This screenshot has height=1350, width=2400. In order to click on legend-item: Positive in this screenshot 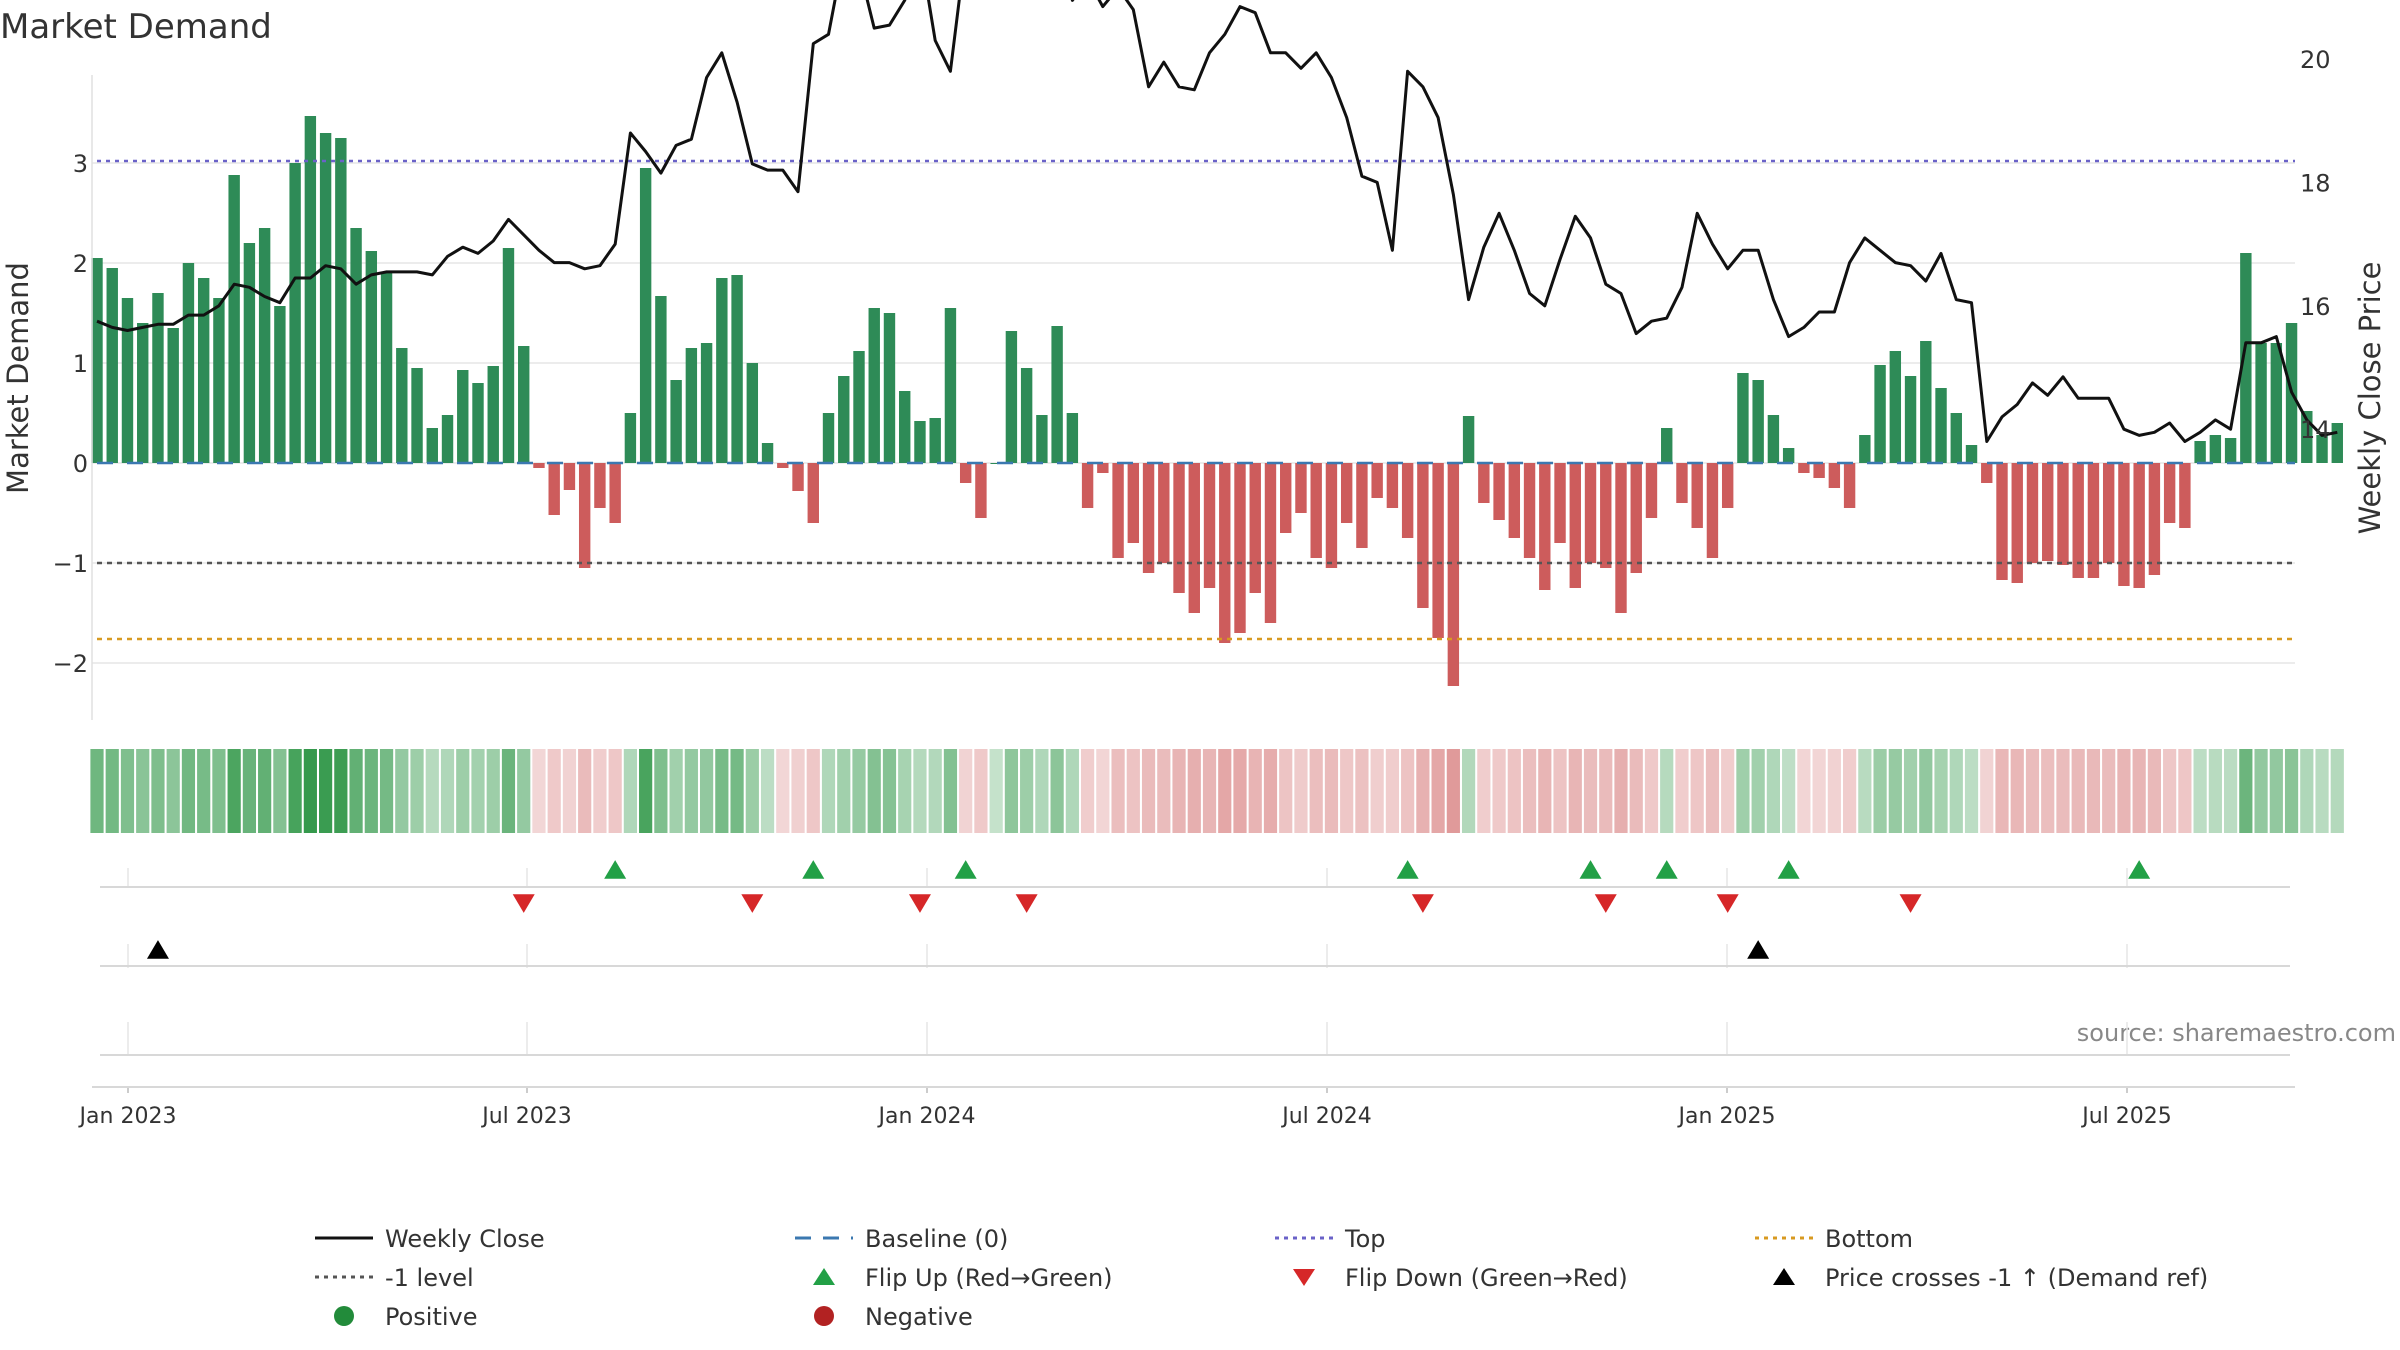, I will do `click(406, 1317)`.